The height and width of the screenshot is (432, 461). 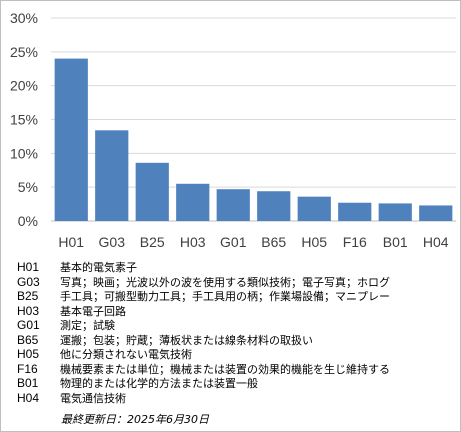 I want to click on legend-description: 写真；映画；光波以外の波を使用する類似技術；電子写真；ホログ, so click(x=225, y=282).